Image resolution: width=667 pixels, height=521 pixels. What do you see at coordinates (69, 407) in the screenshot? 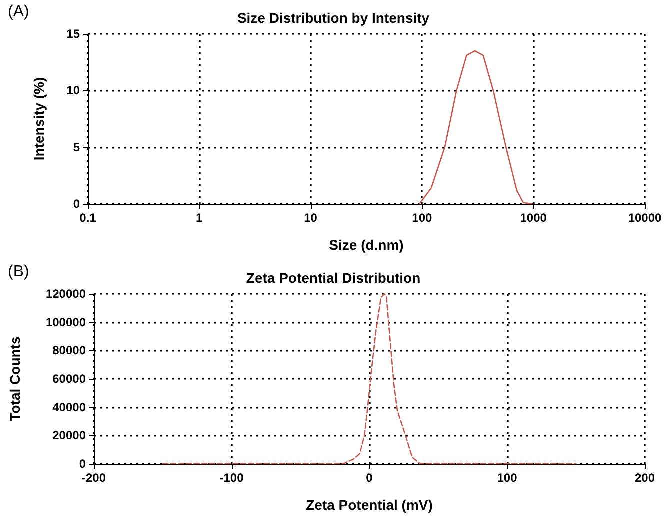
I see `y-tick-label: 40000` at bounding box center [69, 407].